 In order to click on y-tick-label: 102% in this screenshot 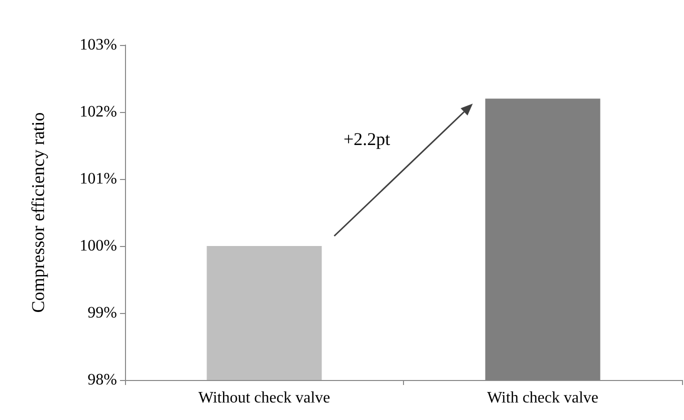, I will do `click(98, 112)`.